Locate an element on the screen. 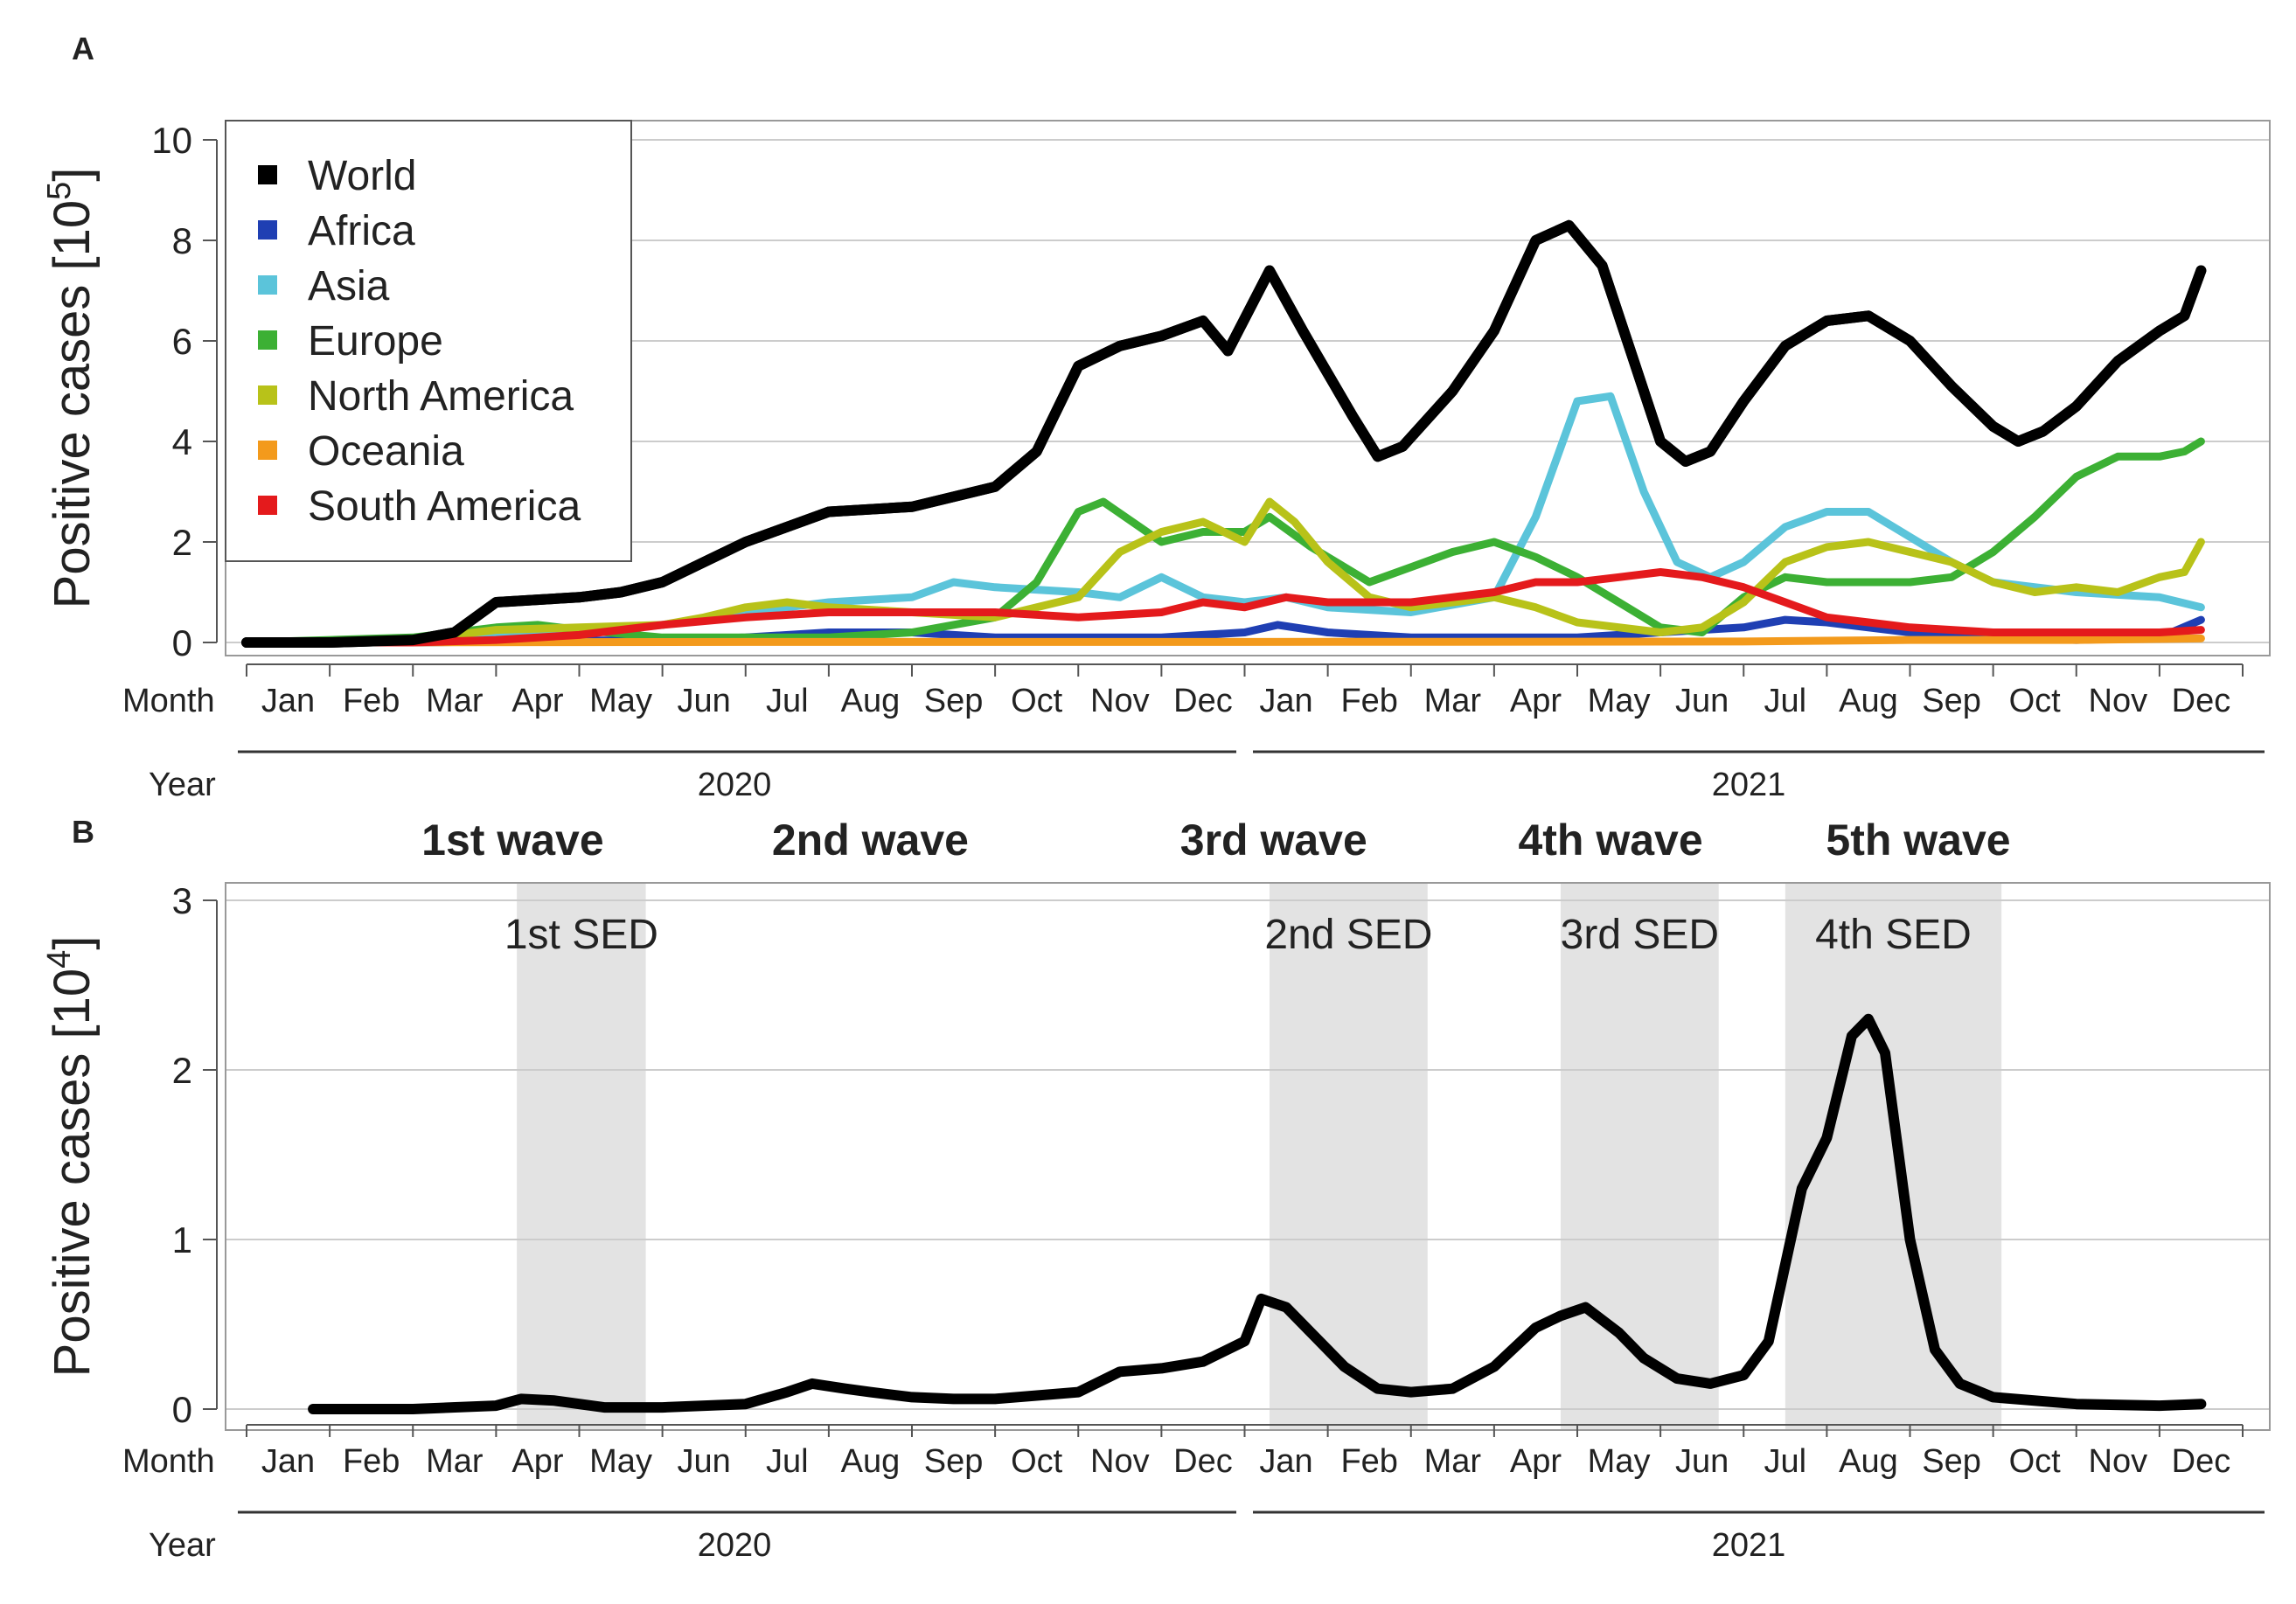  a-month-label-5: May is located at coordinates (620, 701).